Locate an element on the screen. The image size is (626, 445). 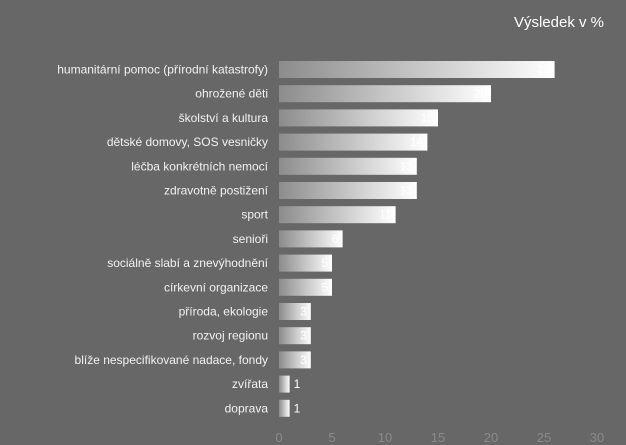
category-label: zvířata is located at coordinates (250, 384).